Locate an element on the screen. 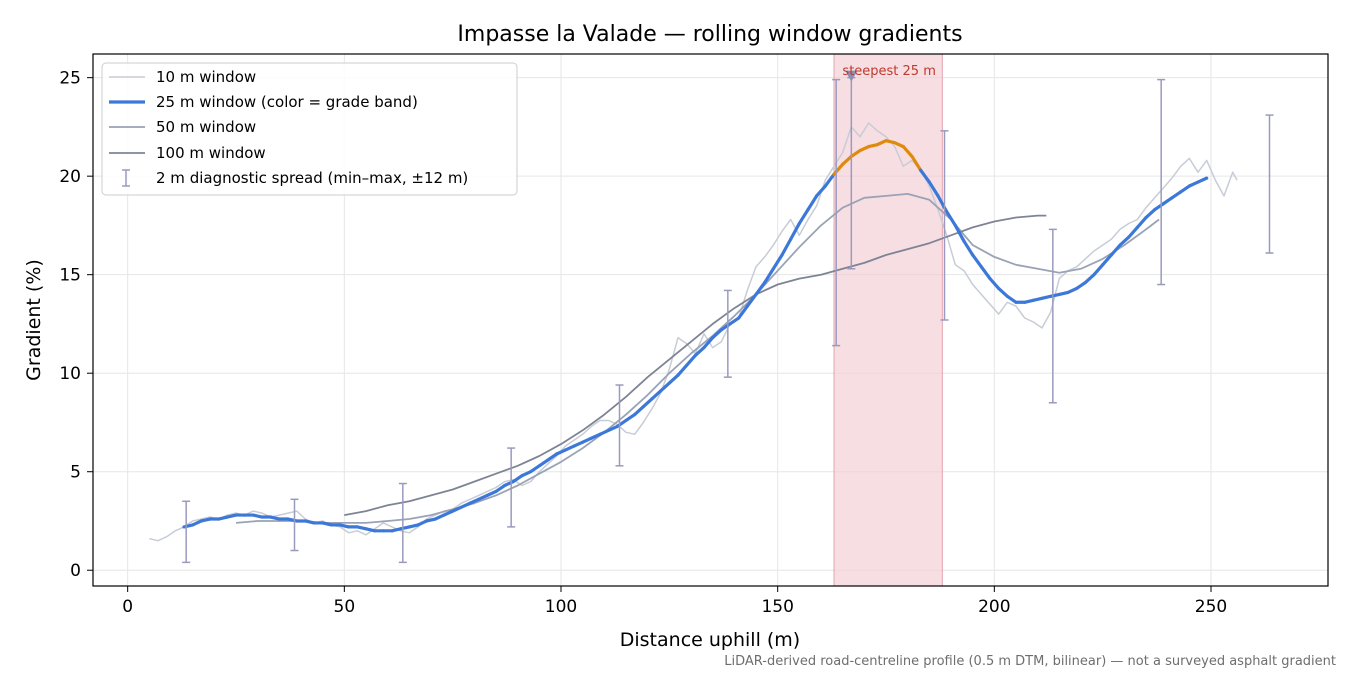 This screenshot has width=1350, height=675. y-tick-label: 15 is located at coordinates (70, 276).